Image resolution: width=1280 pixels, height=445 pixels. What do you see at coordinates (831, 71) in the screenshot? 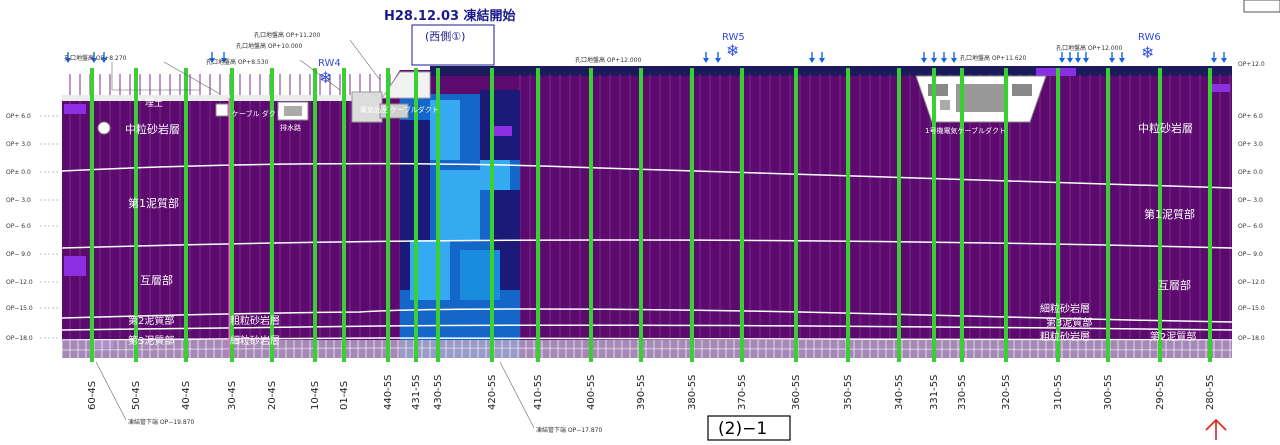
I see `top-strip` at bounding box center [831, 71].